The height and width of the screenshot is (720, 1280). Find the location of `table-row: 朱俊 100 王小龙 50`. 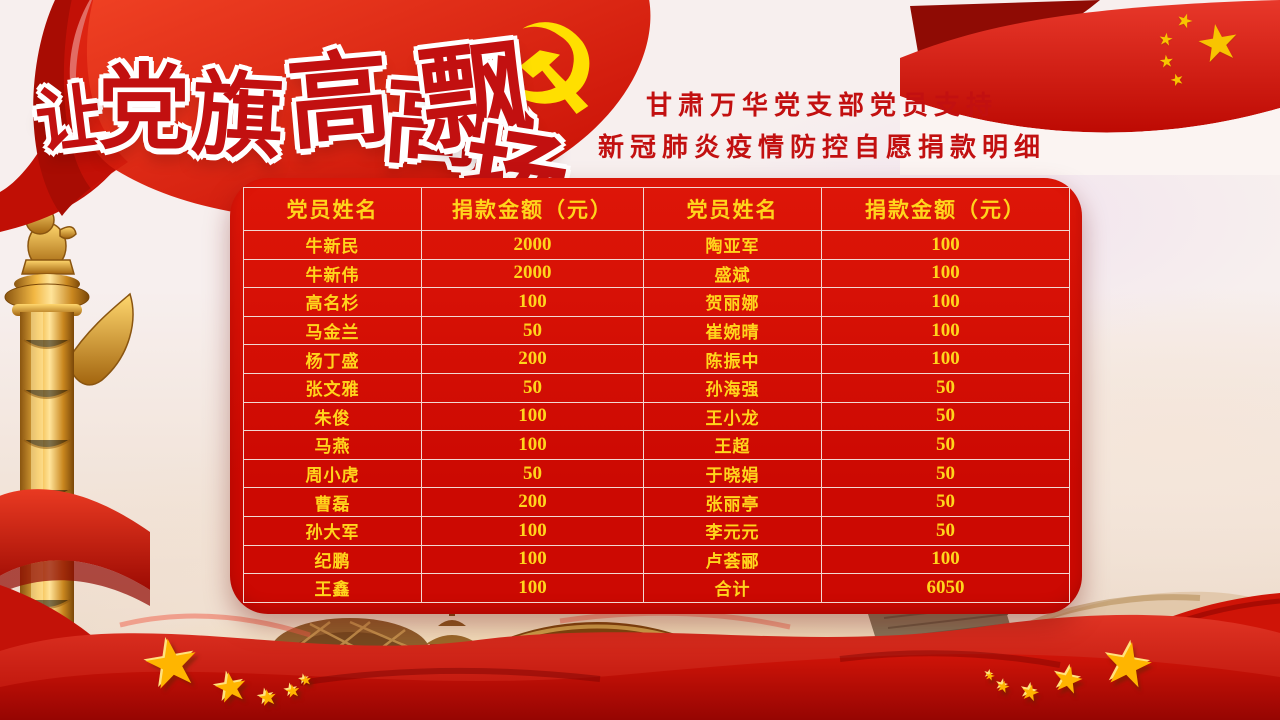

table-row: 朱俊 100 王小龙 50 is located at coordinates (656, 416).